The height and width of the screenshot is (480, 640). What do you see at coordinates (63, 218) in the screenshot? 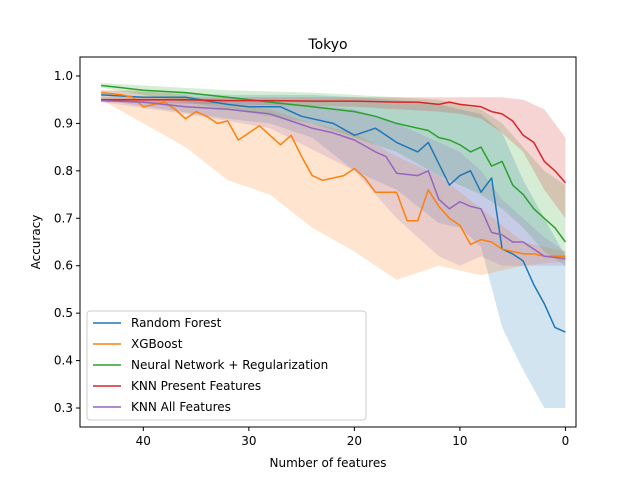
I see `y-tick-label: 0.7` at bounding box center [63, 218].